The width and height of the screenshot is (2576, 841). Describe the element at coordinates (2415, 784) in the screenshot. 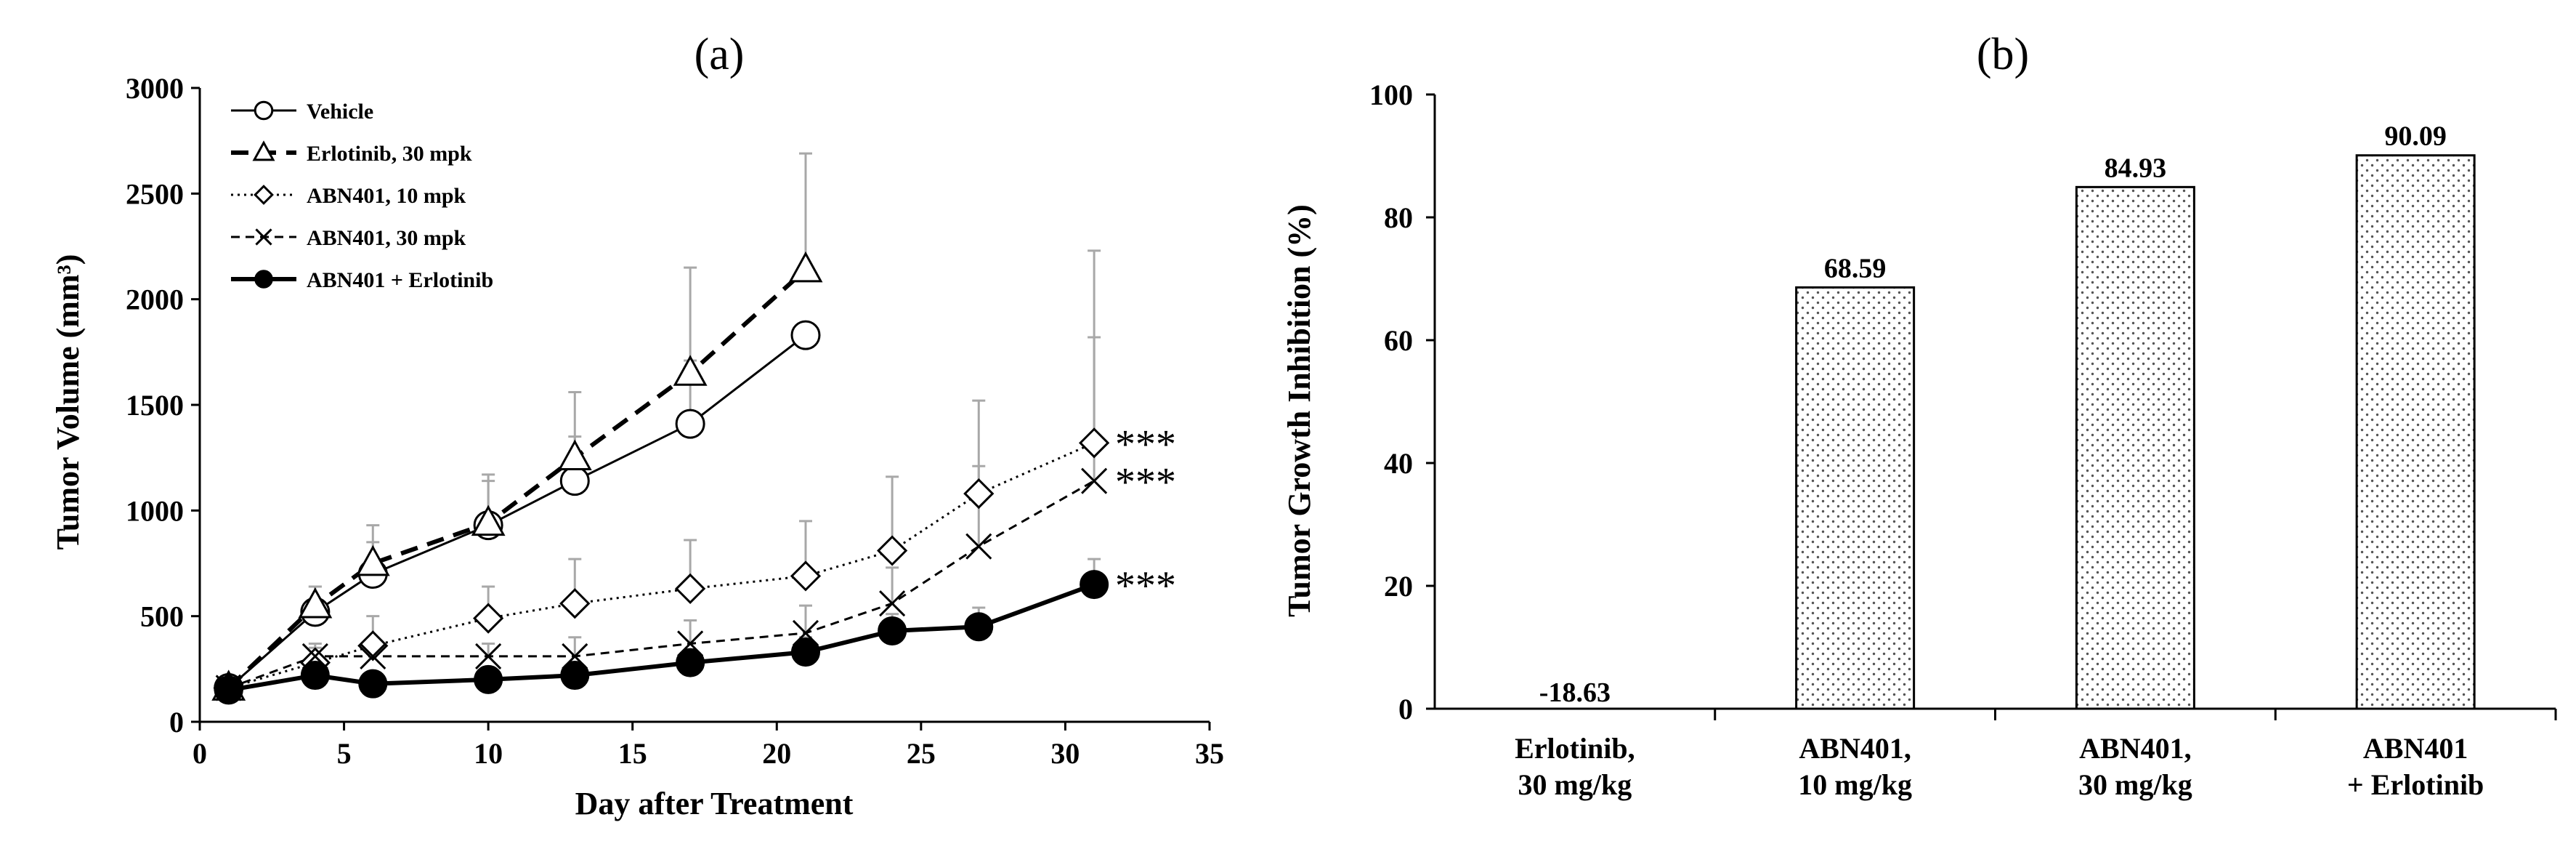

I see `category-label-abn401-erlotinib: + Erlotinib` at that location.